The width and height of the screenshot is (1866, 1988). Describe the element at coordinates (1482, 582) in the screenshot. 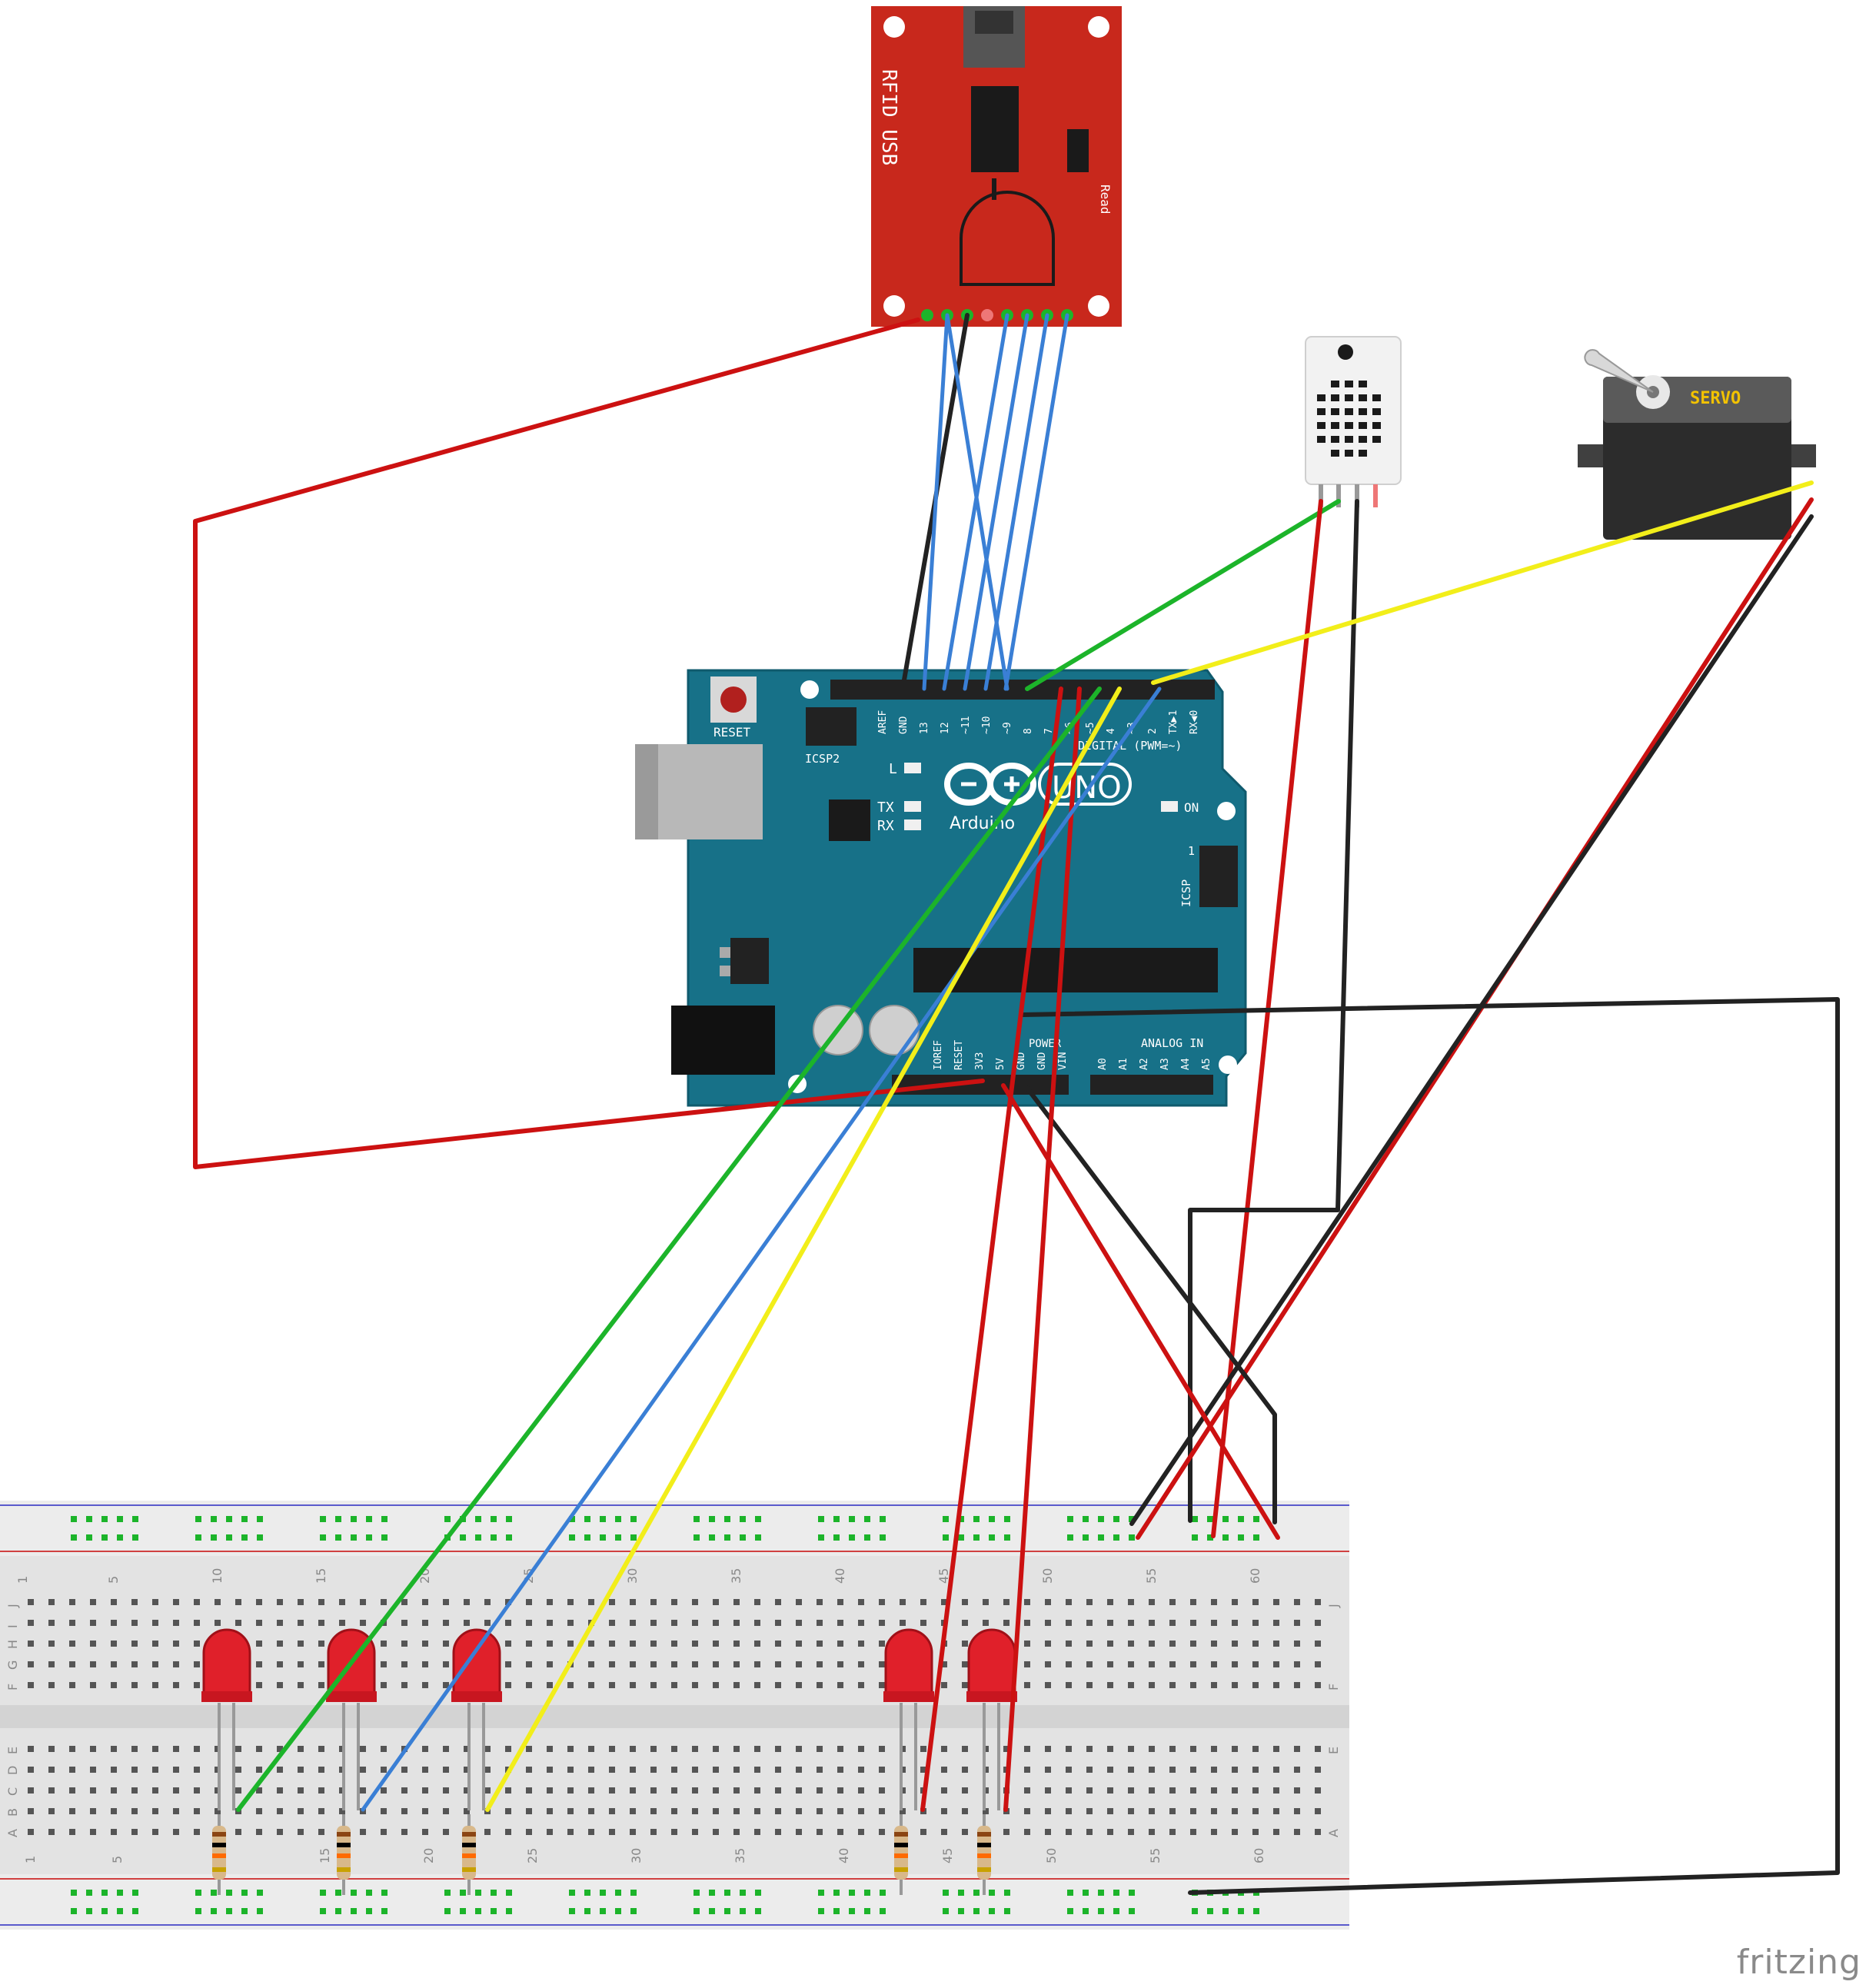

I see `wire-yellow-servo-signal` at that location.